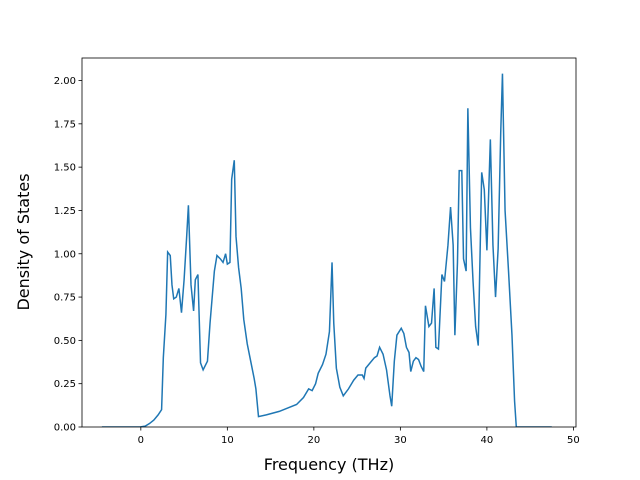 Image resolution: width=640 pixels, height=480 pixels. Describe the element at coordinates (227, 440) in the screenshot. I see `x-tick-label: 10` at that location.